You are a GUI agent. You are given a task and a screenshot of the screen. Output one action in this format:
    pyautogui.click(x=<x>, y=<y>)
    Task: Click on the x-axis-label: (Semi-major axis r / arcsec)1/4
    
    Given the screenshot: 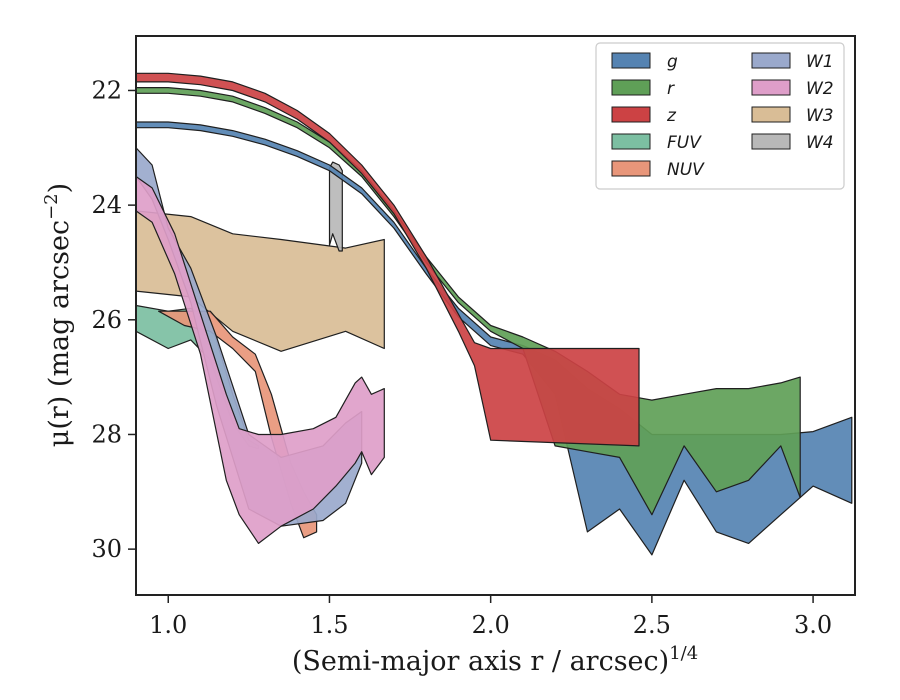 What is the action you would take?
    pyautogui.click(x=495, y=660)
    